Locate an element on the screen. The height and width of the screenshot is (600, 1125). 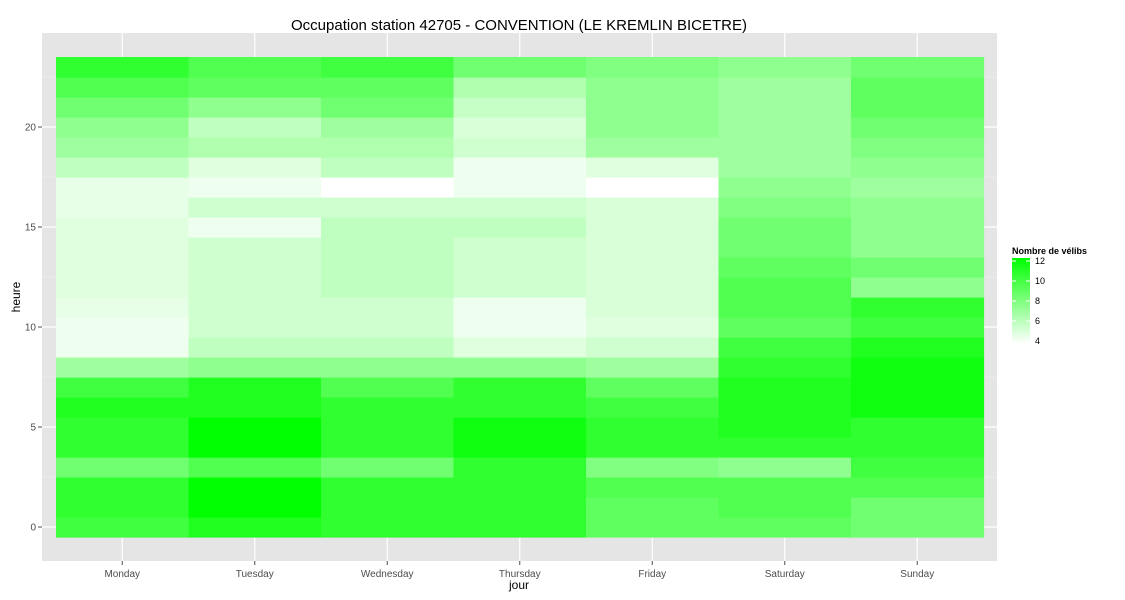
y-axis-label: heure is located at coordinates (16, 296).